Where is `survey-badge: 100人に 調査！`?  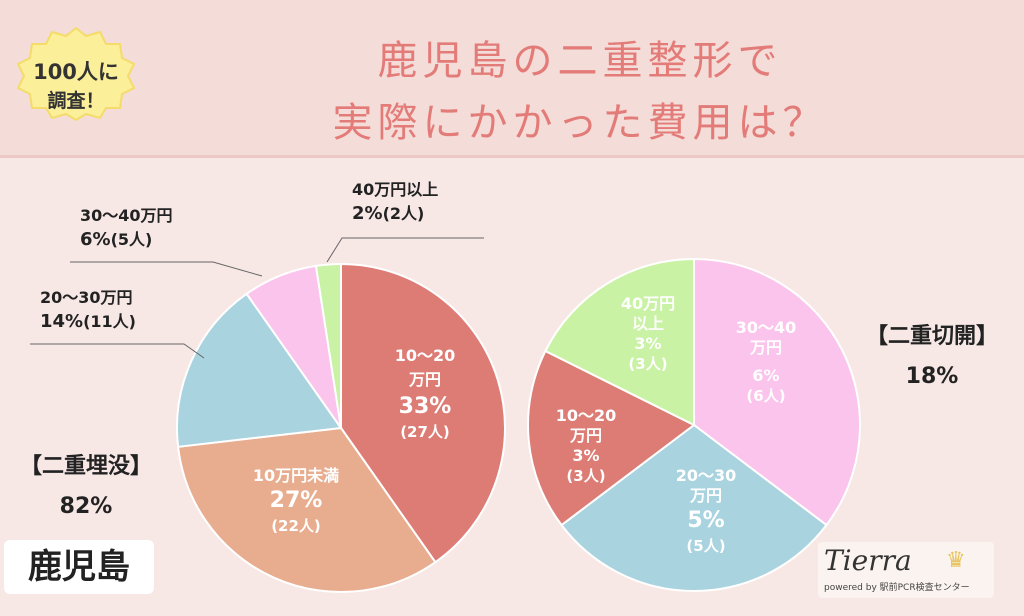
survey-badge: 100人に 調査！ is located at coordinates (76, 74).